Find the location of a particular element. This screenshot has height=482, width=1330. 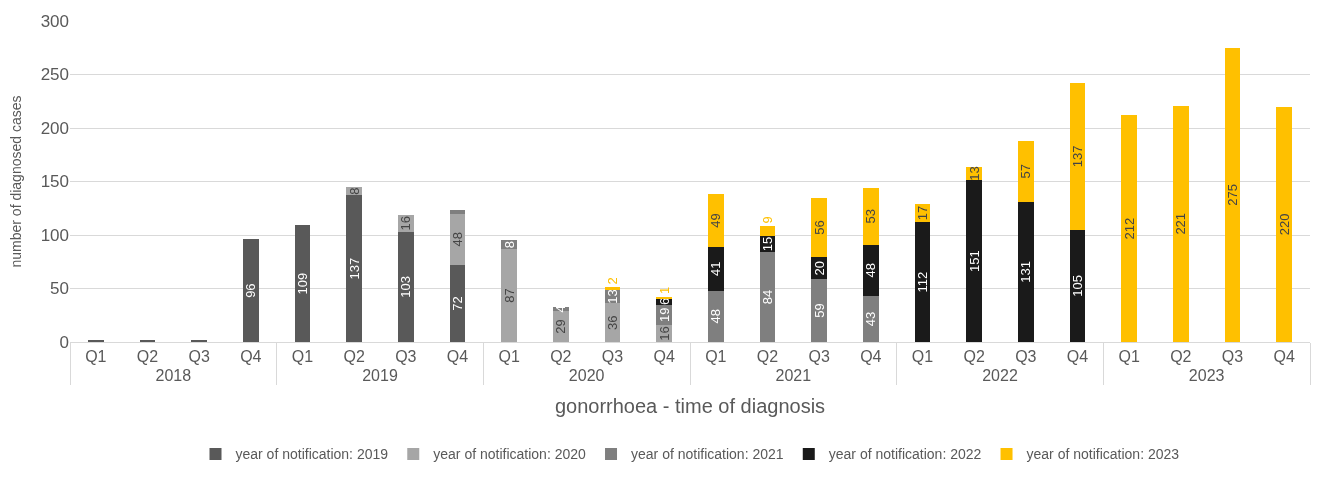

y-tick-label: 50 is located at coordinates (59, 289).